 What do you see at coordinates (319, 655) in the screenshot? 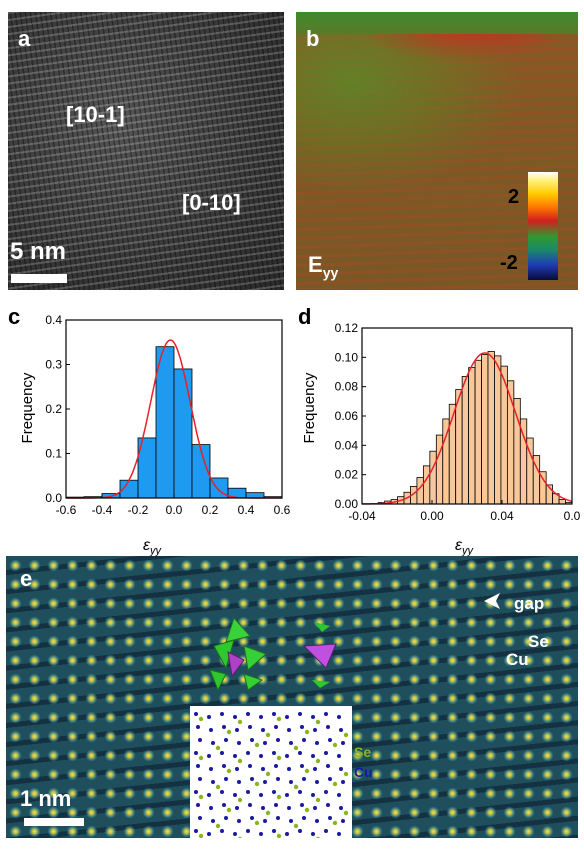
I see `purple-polyhedron` at bounding box center [319, 655].